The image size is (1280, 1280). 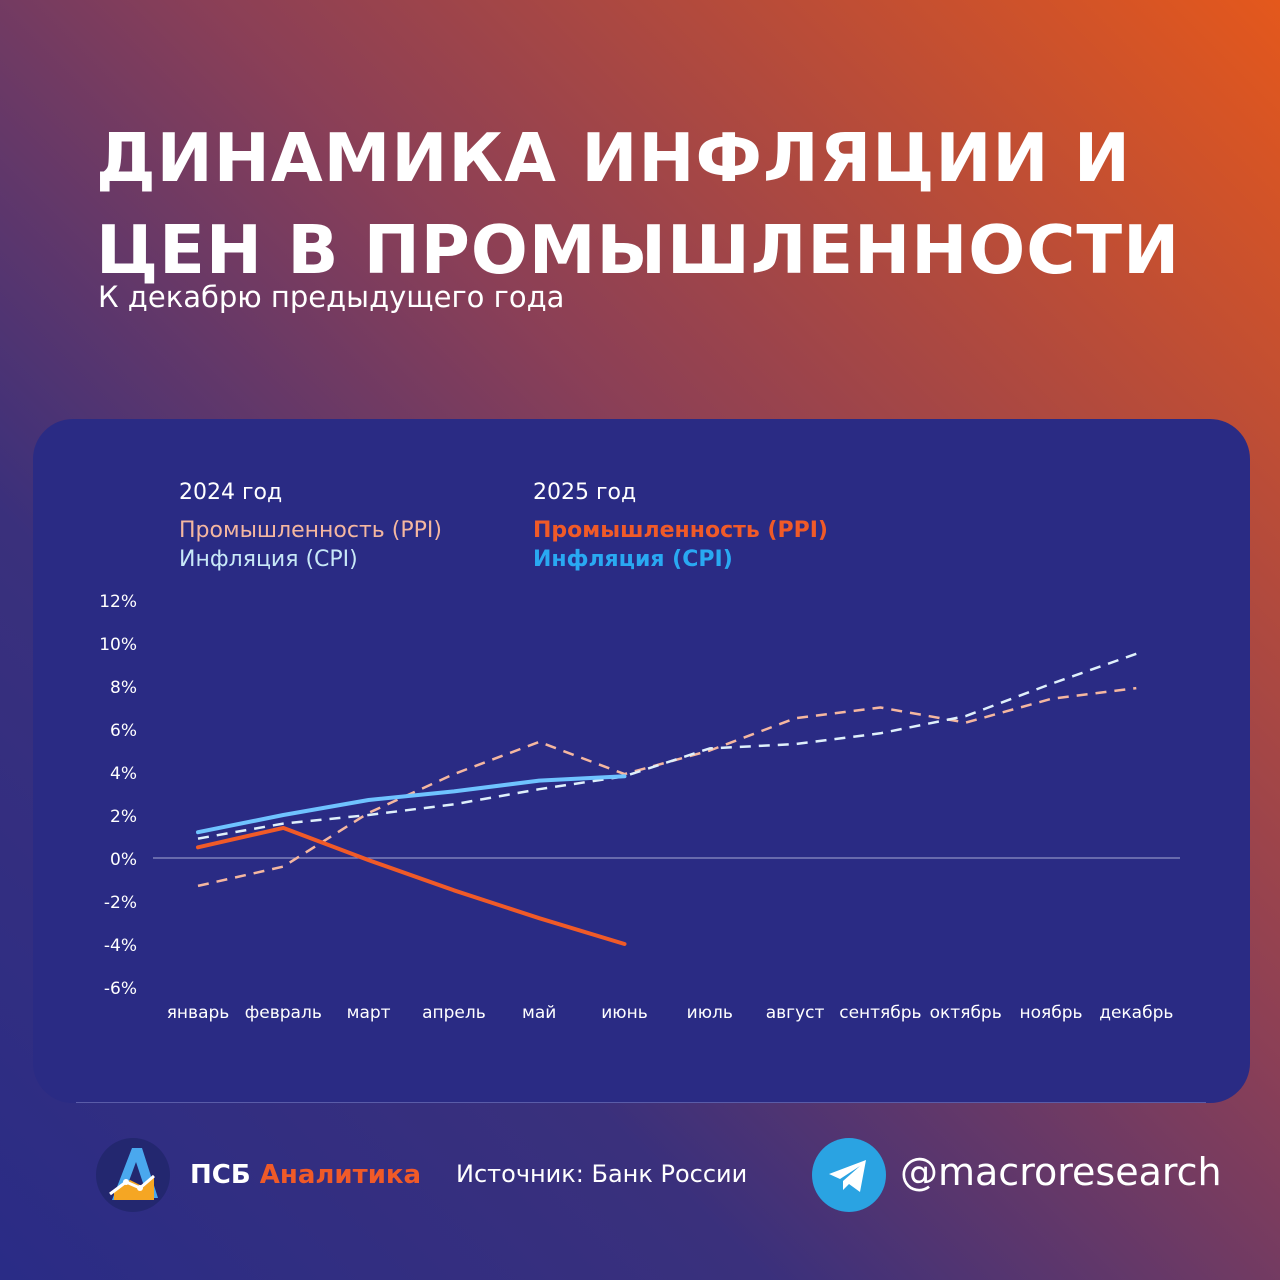 I want to click on psb-analytics-logo, so click(x=133, y=1175).